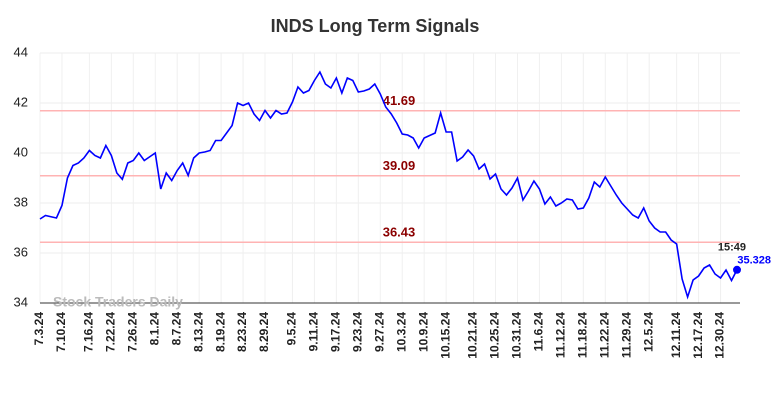  What do you see at coordinates (399, 232) in the screenshot?
I see `reference-label: 36.43` at bounding box center [399, 232].